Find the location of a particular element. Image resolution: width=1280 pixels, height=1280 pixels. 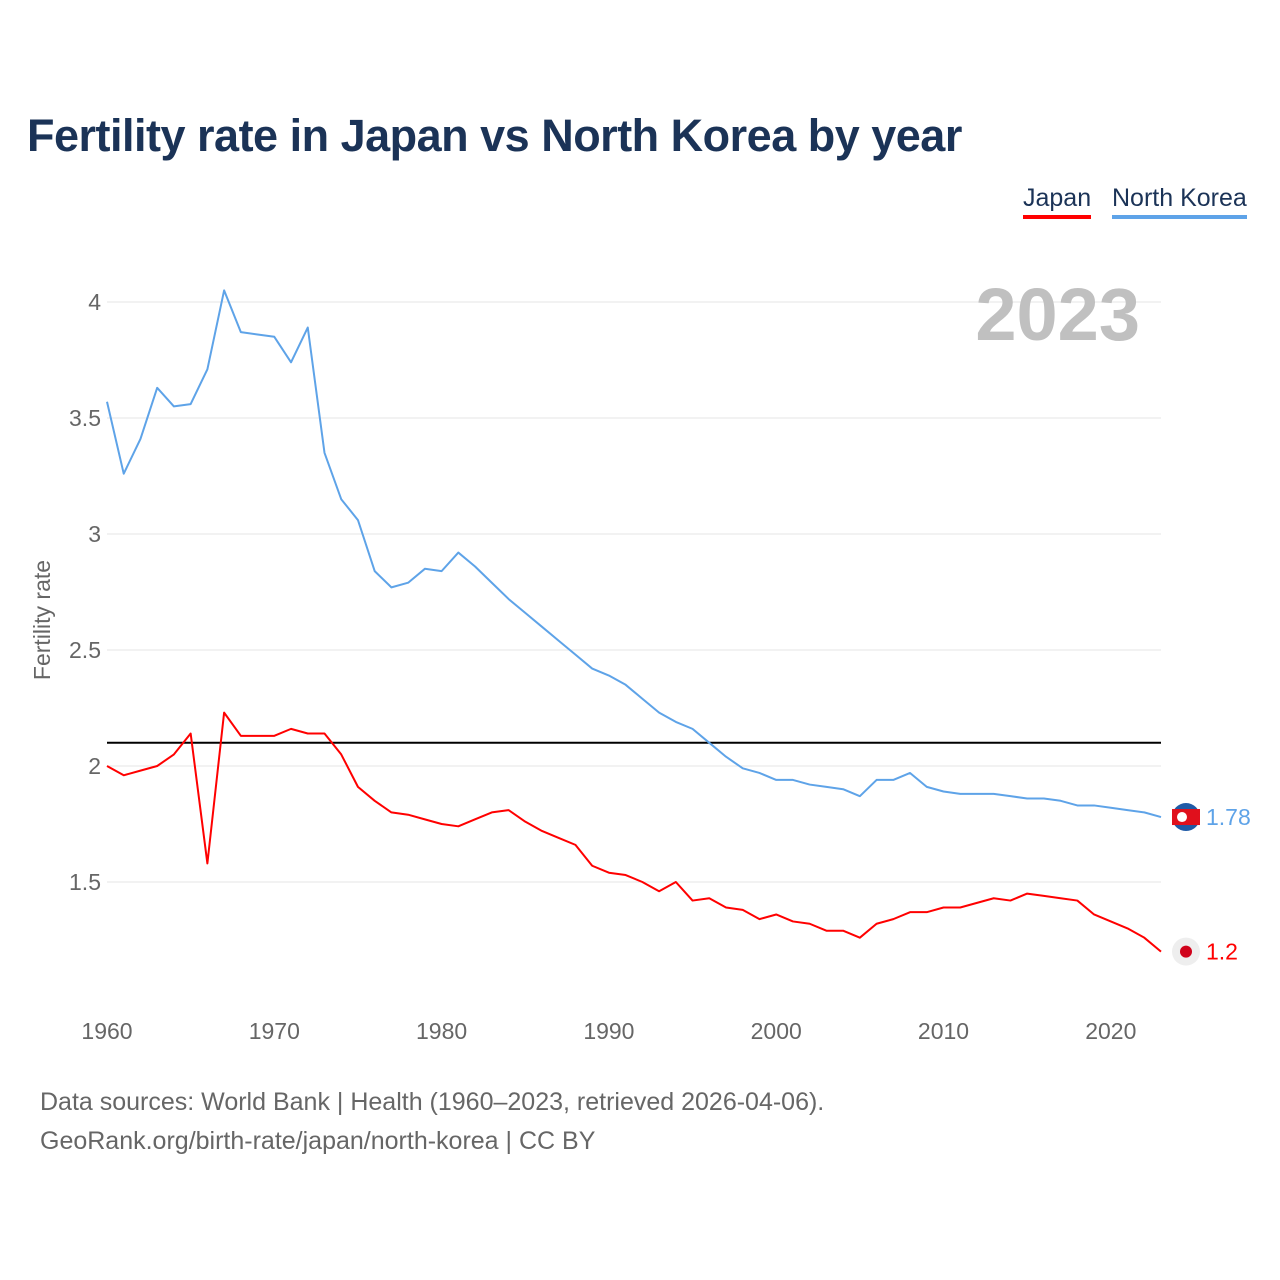

y-axis-label: Fertility rate is located at coordinates (42, 620).